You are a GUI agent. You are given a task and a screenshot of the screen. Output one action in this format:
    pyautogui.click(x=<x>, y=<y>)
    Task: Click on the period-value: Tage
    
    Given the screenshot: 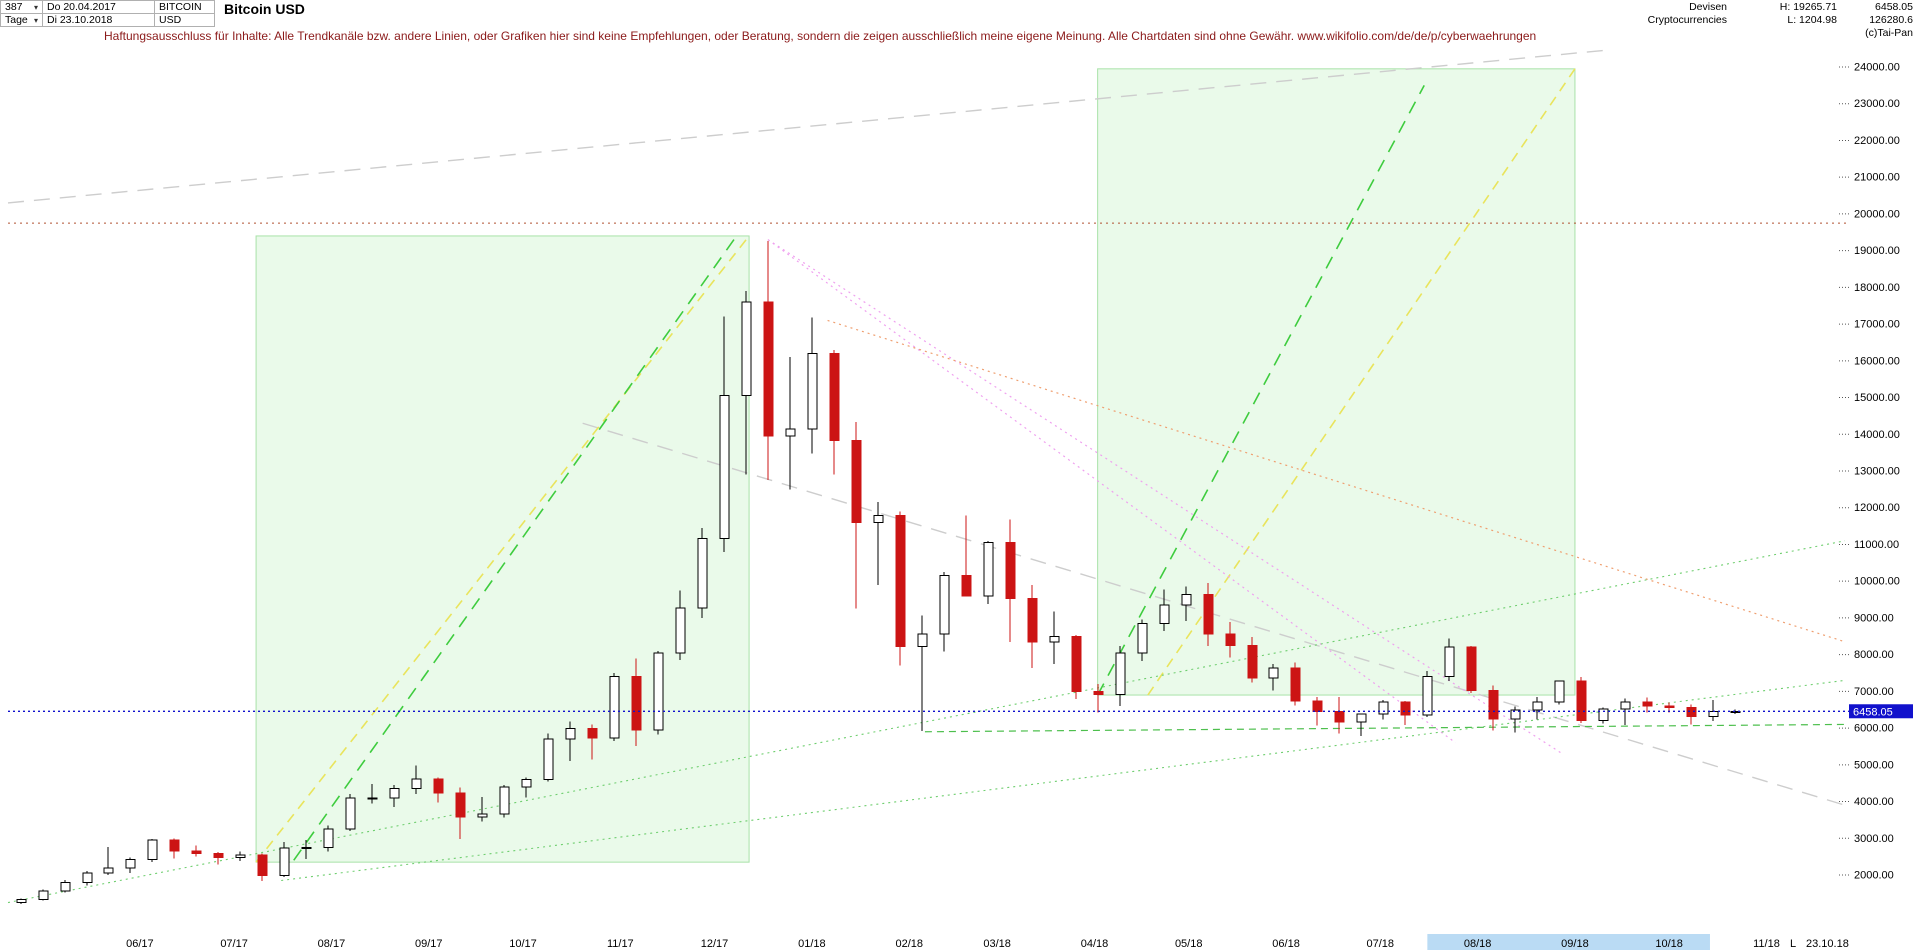 What is the action you would take?
    pyautogui.click(x=16, y=19)
    